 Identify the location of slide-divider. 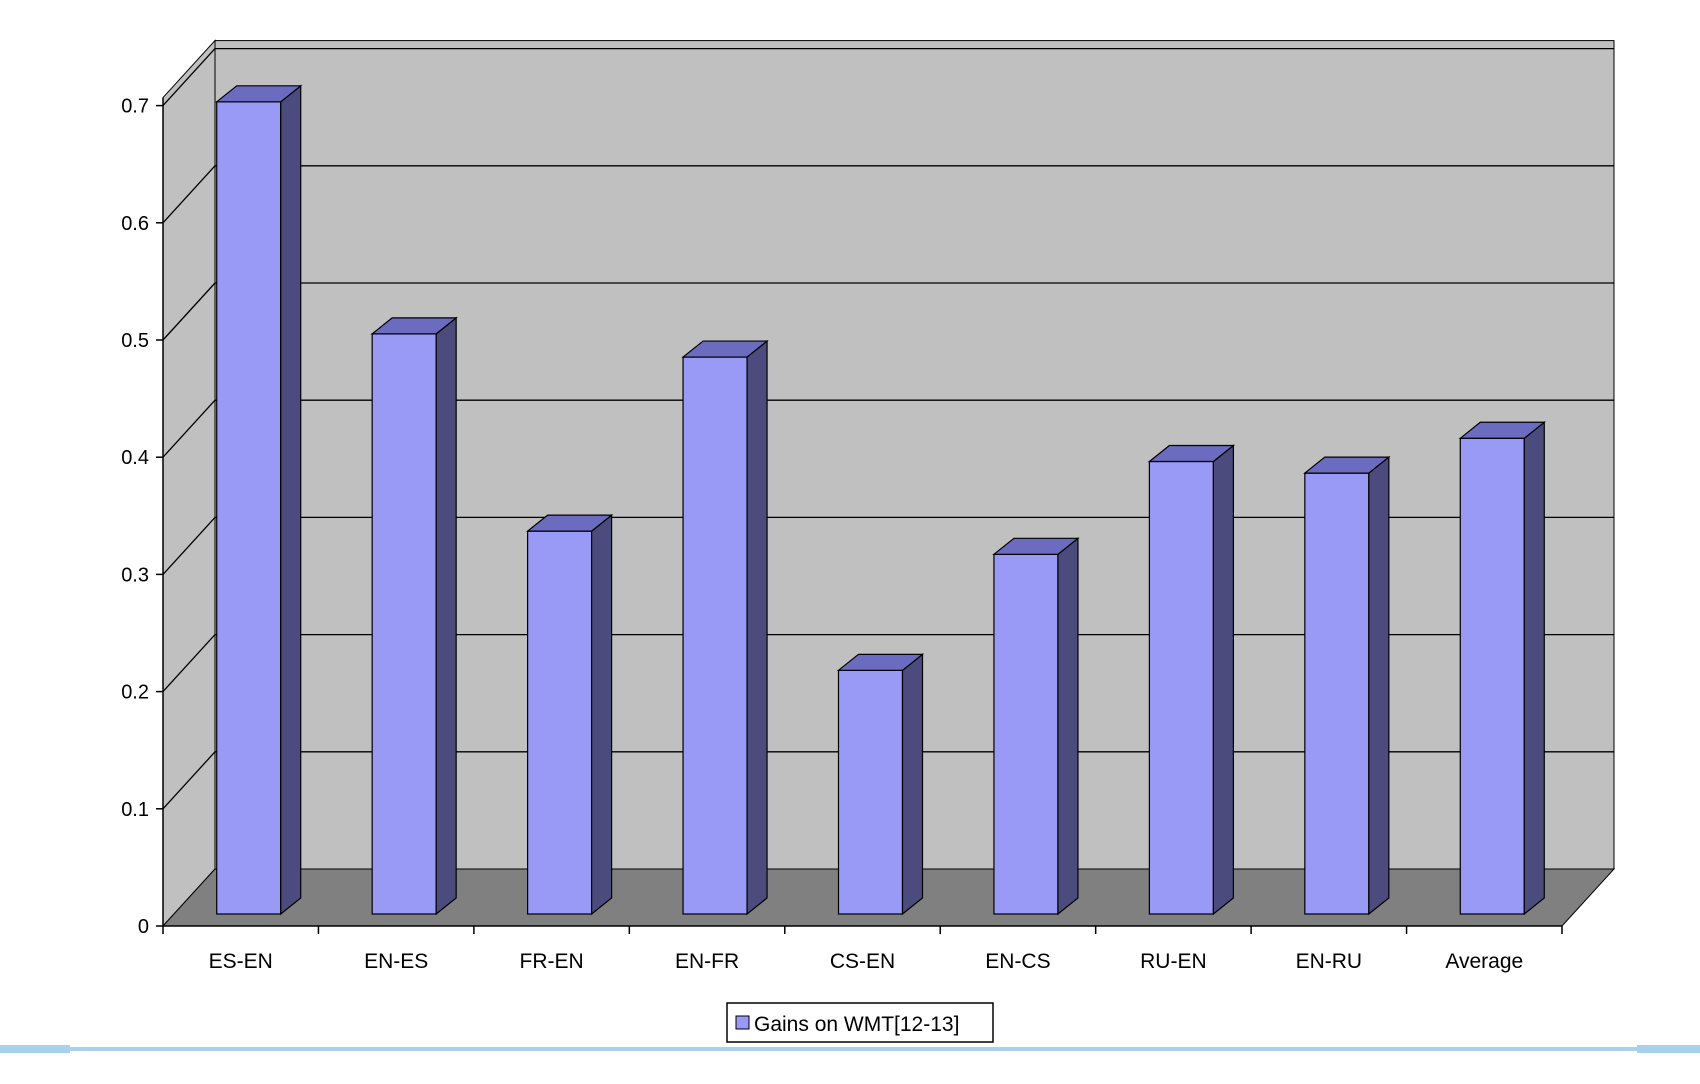
(850, 1049).